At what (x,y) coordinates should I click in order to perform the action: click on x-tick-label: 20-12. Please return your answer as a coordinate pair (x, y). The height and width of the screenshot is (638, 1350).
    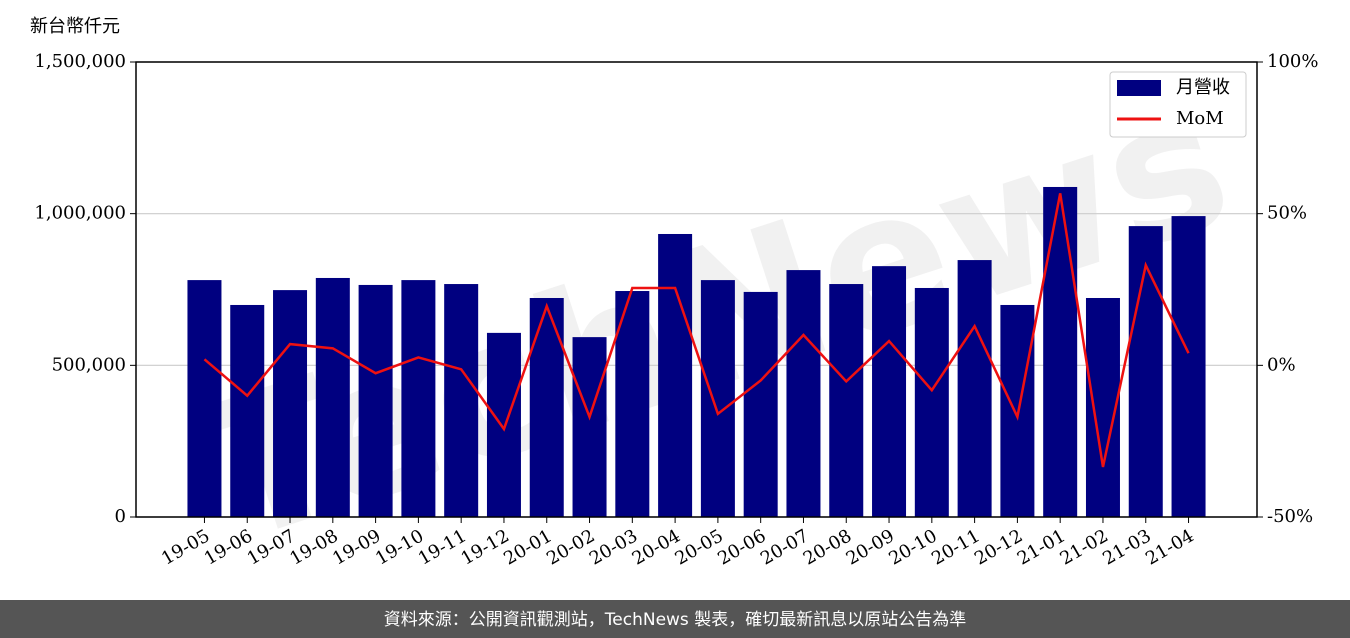
    Looking at the image, I should click on (998, 547).